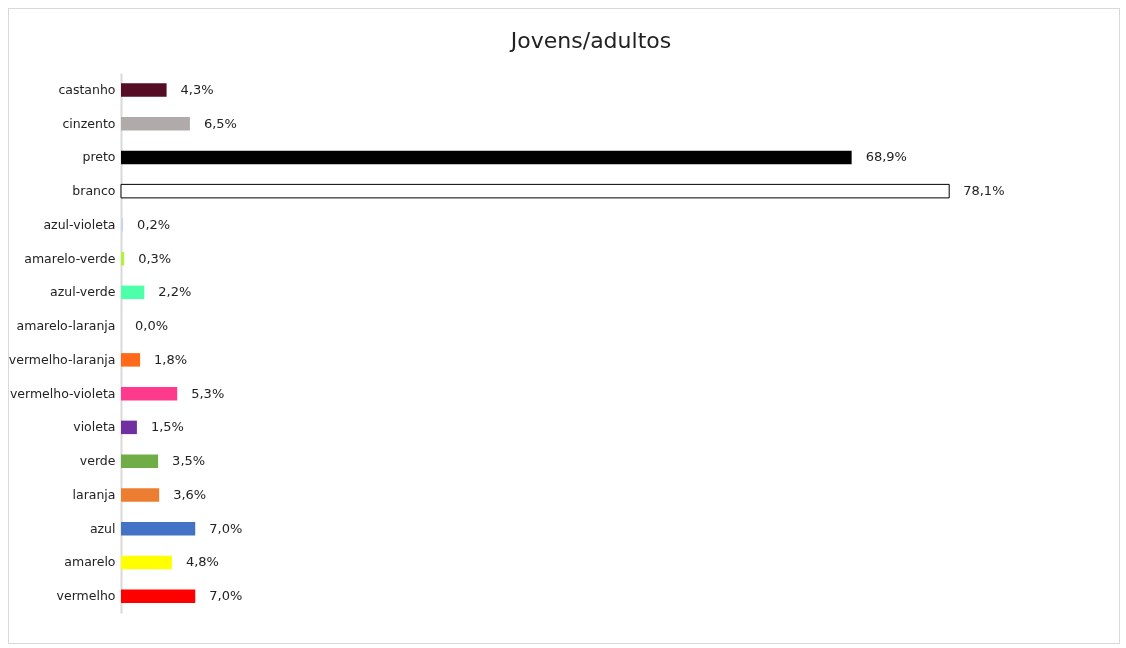 This screenshot has height=648, width=1126. What do you see at coordinates (83, 292) in the screenshot?
I see `y-tick-label: azul-verde` at bounding box center [83, 292].